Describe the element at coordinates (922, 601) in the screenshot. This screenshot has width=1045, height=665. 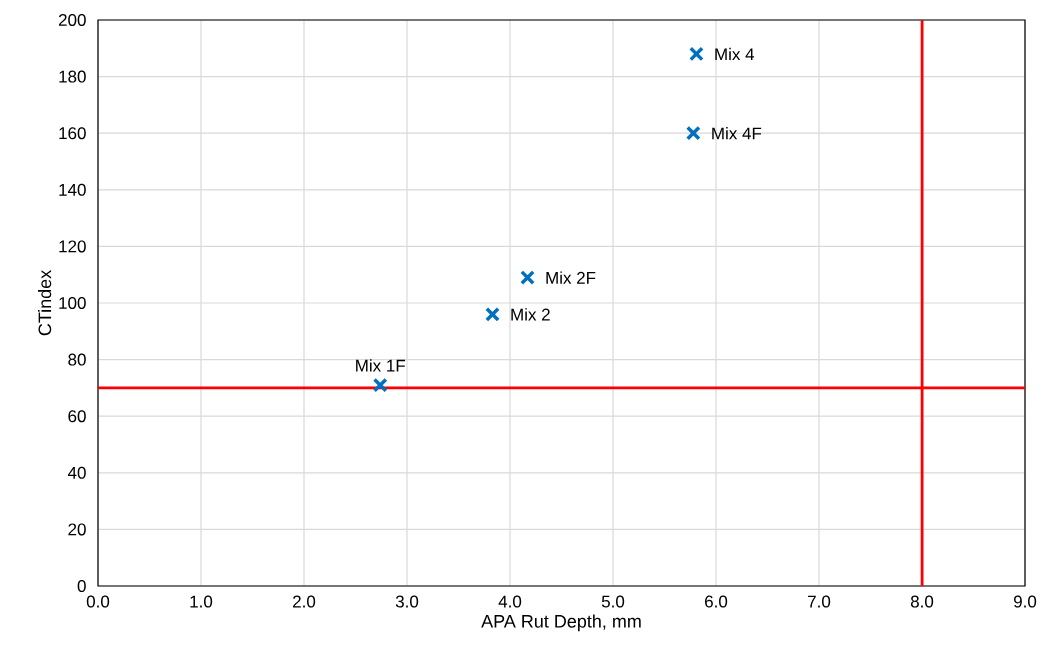
I see `x-tick-label: 8.0` at that location.